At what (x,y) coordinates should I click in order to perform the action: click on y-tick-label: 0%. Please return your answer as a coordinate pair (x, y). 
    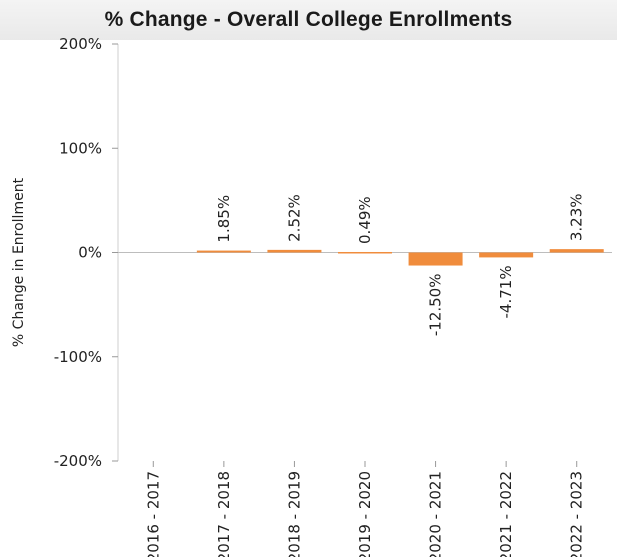
    Looking at the image, I should click on (90, 253).